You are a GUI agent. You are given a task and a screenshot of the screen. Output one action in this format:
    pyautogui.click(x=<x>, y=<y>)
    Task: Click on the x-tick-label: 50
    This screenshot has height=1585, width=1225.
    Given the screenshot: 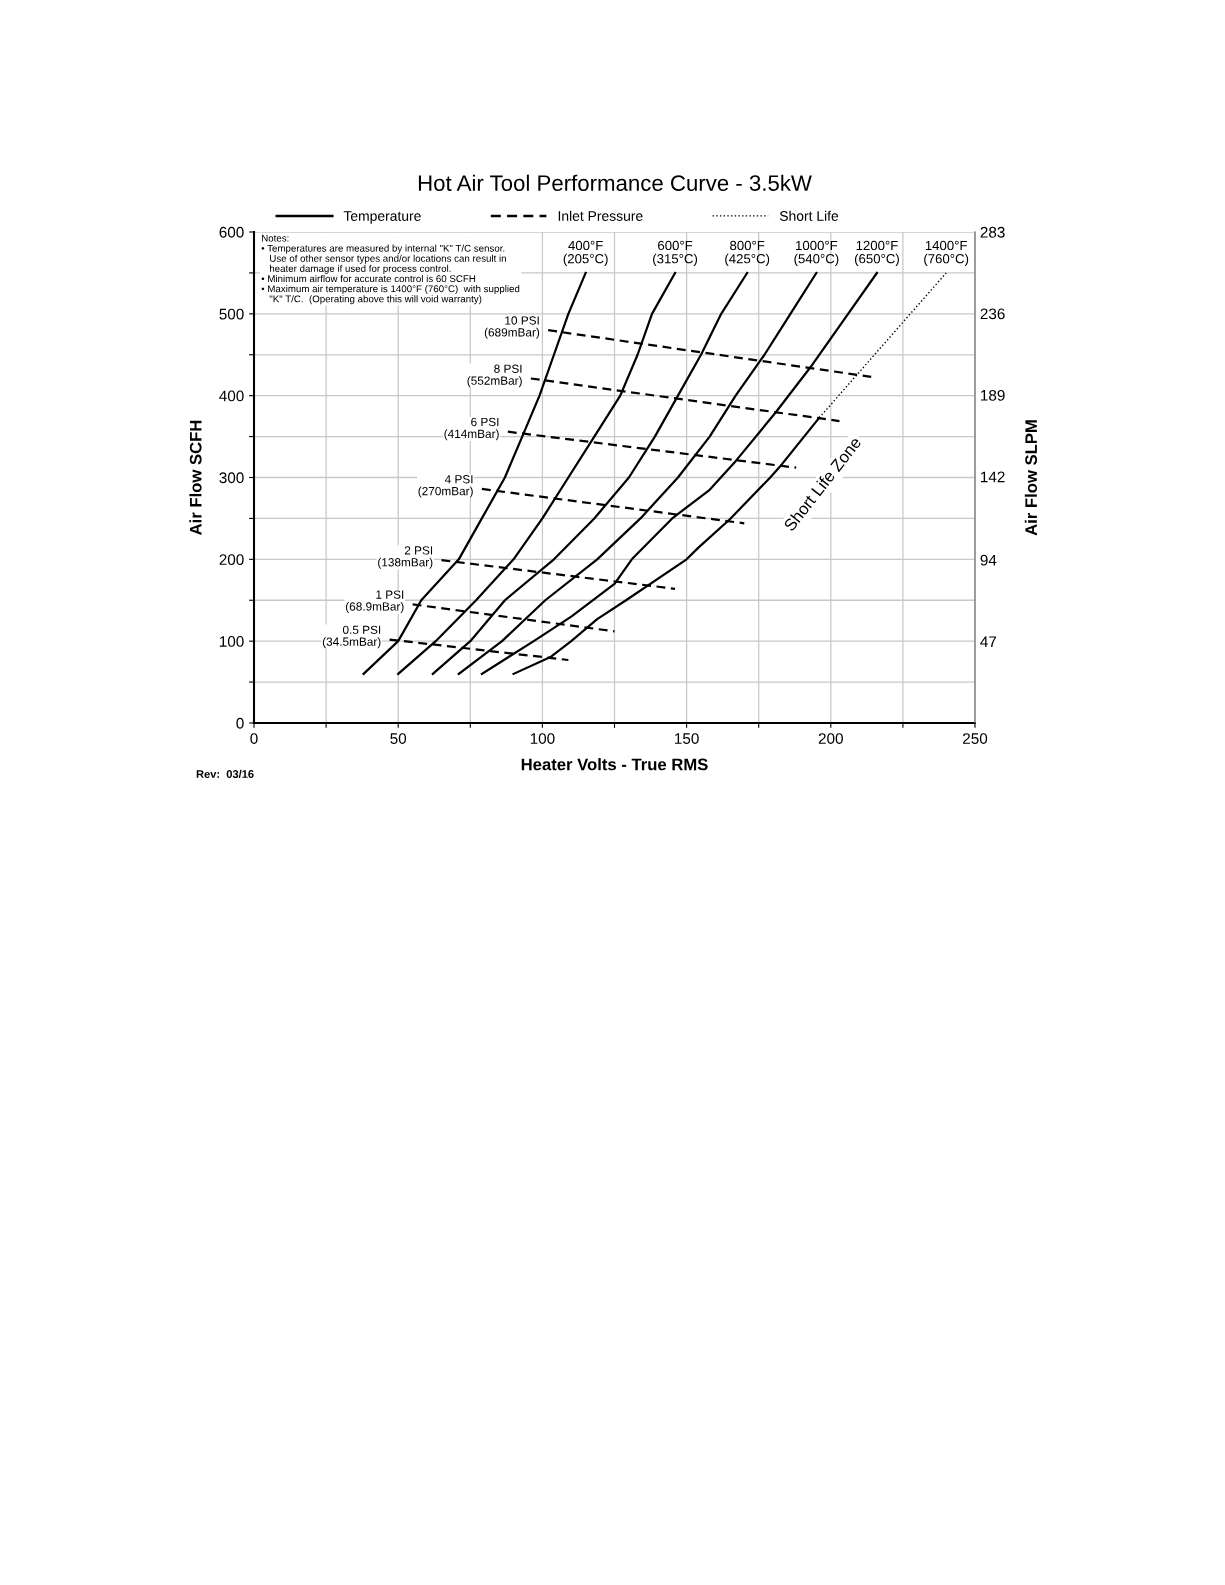 What is the action you would take?
    pyautogui.click(x=398, y=738)
    